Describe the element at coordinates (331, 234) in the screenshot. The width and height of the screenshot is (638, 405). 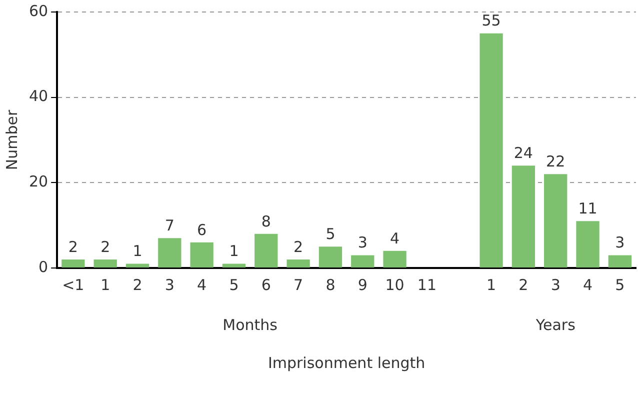
I see `data-label: 5` at that location.